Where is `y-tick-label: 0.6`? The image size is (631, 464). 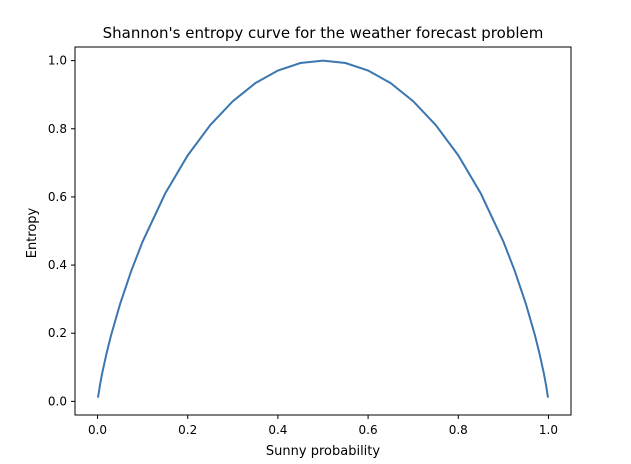
y-tick-label: 0.6 is located at coordinates (57, 197).